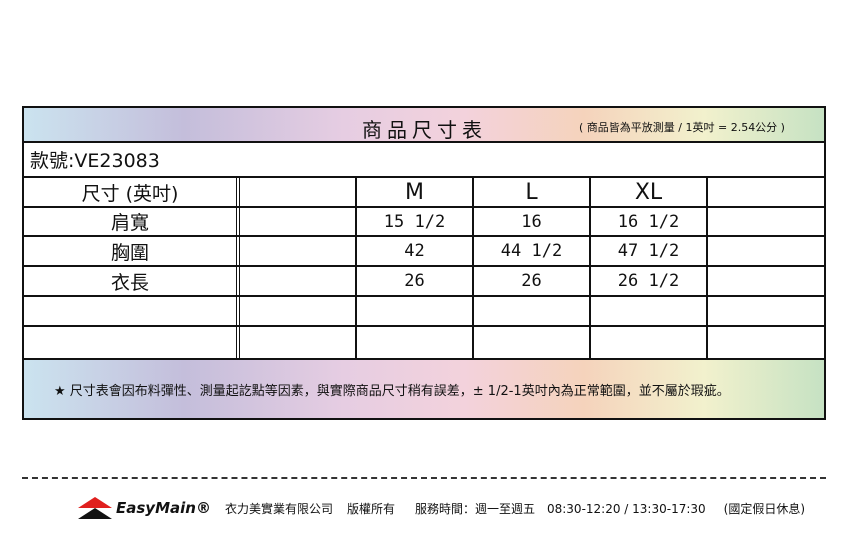  Describe the element at coordinates (132, 221) in the screenshot. I see `table-cell: 肩寬` at that location.